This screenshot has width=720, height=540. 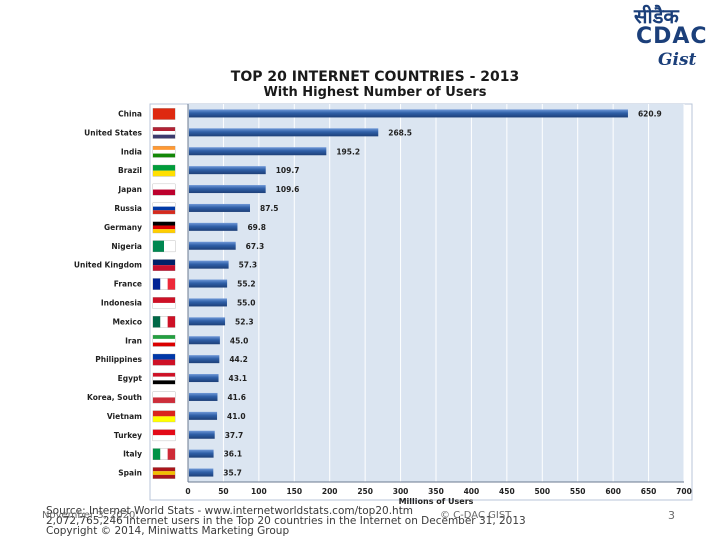 What do you see at coordinates (375, 77) in the screenshot?
I see `chart-title: TOP 20 INTERNET COUNTRIES - 2013` at bounding box center [375, 77].